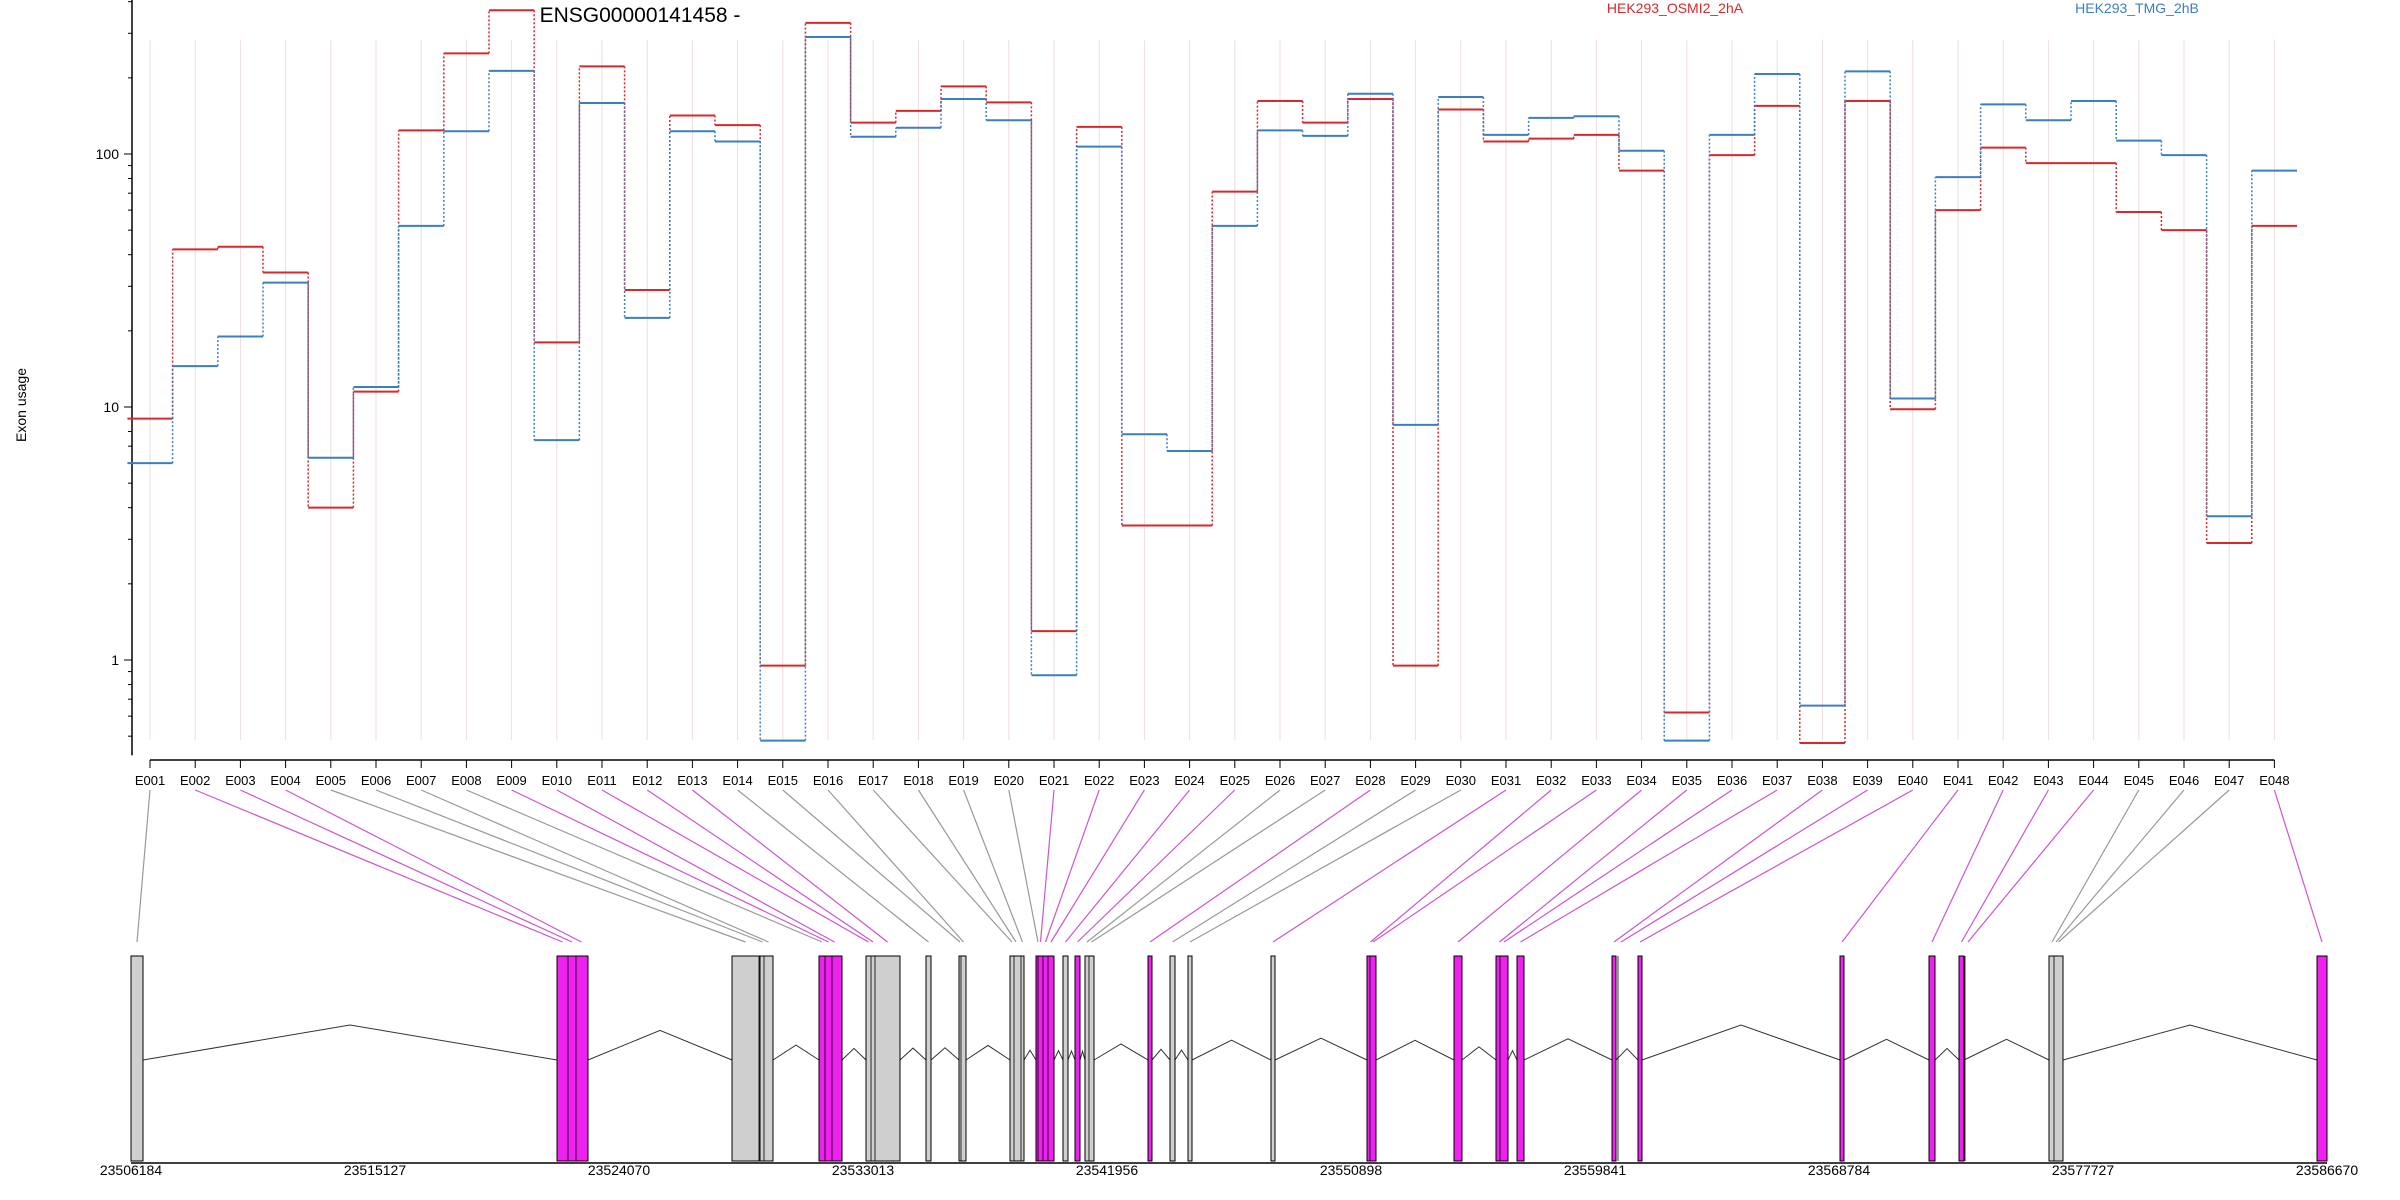  I want to click on y-tick-label: 1, so click(115, 660).